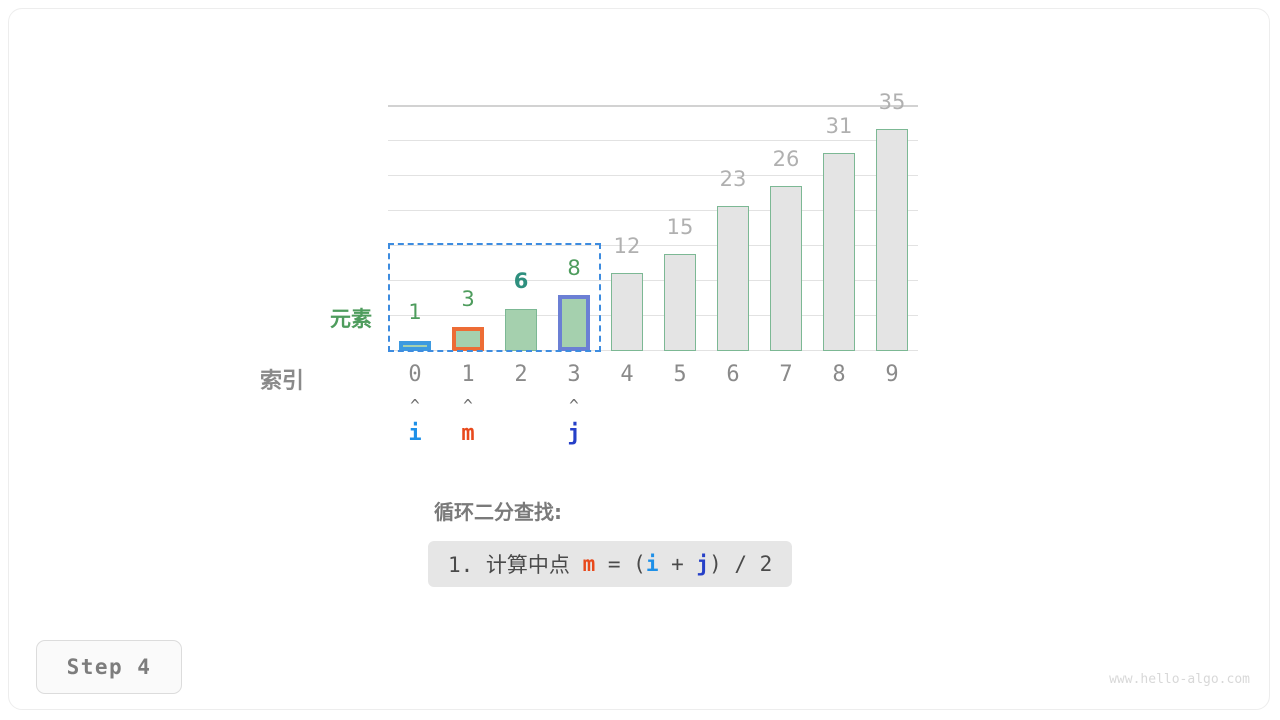 The width and height of the screenshot is (1280, 720). Describe the element at coordinates (415, 312) in the screenshot. I see `value-label-0: 1` at that location.